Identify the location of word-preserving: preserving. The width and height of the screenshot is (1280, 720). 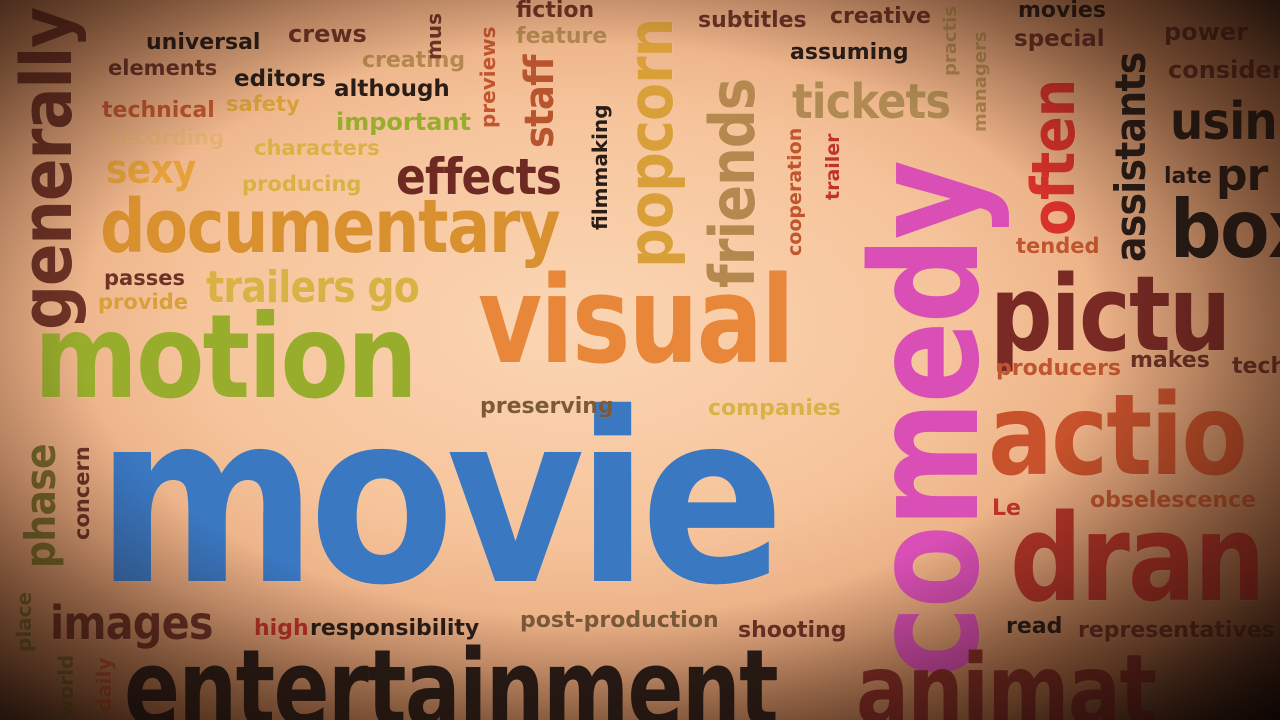
(547, 406).